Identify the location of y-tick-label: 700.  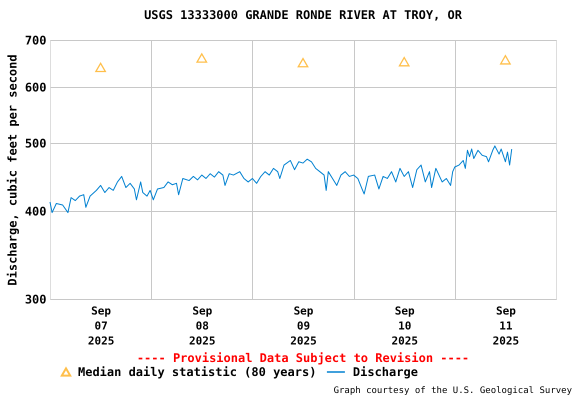
(35, 41).